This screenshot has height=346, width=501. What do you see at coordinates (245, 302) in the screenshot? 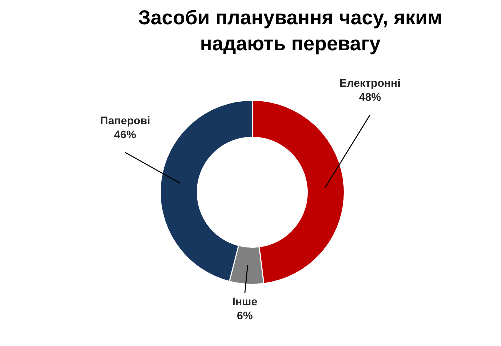
I see `slice-label: Інше` at bounding box center [245, 302].